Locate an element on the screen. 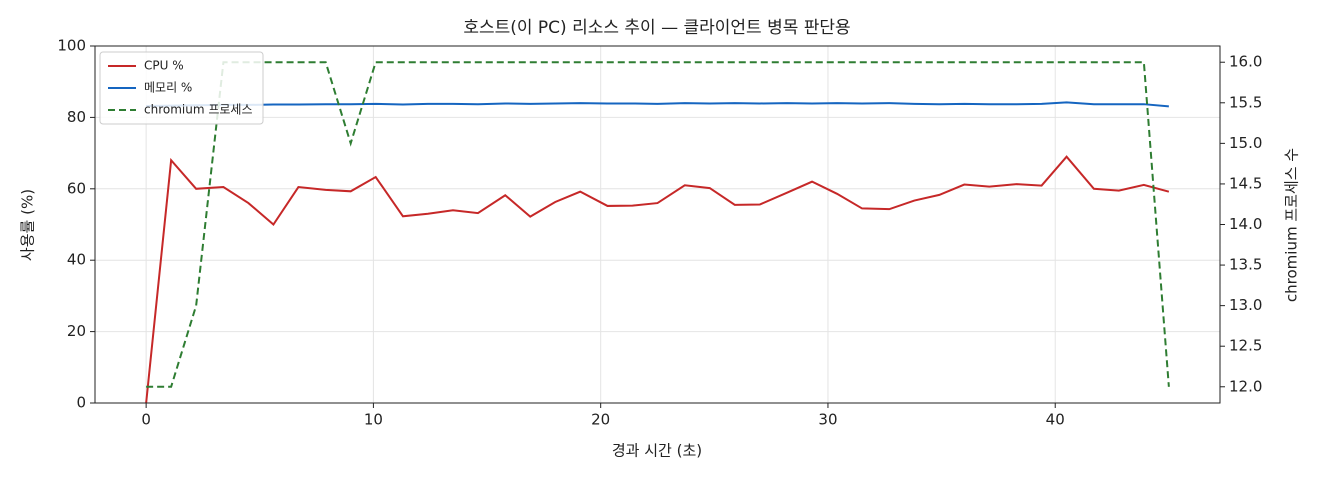 The width and height of the screenshot is (1320, 480). y2-tick-label: 13.0 is located at coordinates (1245, 305).